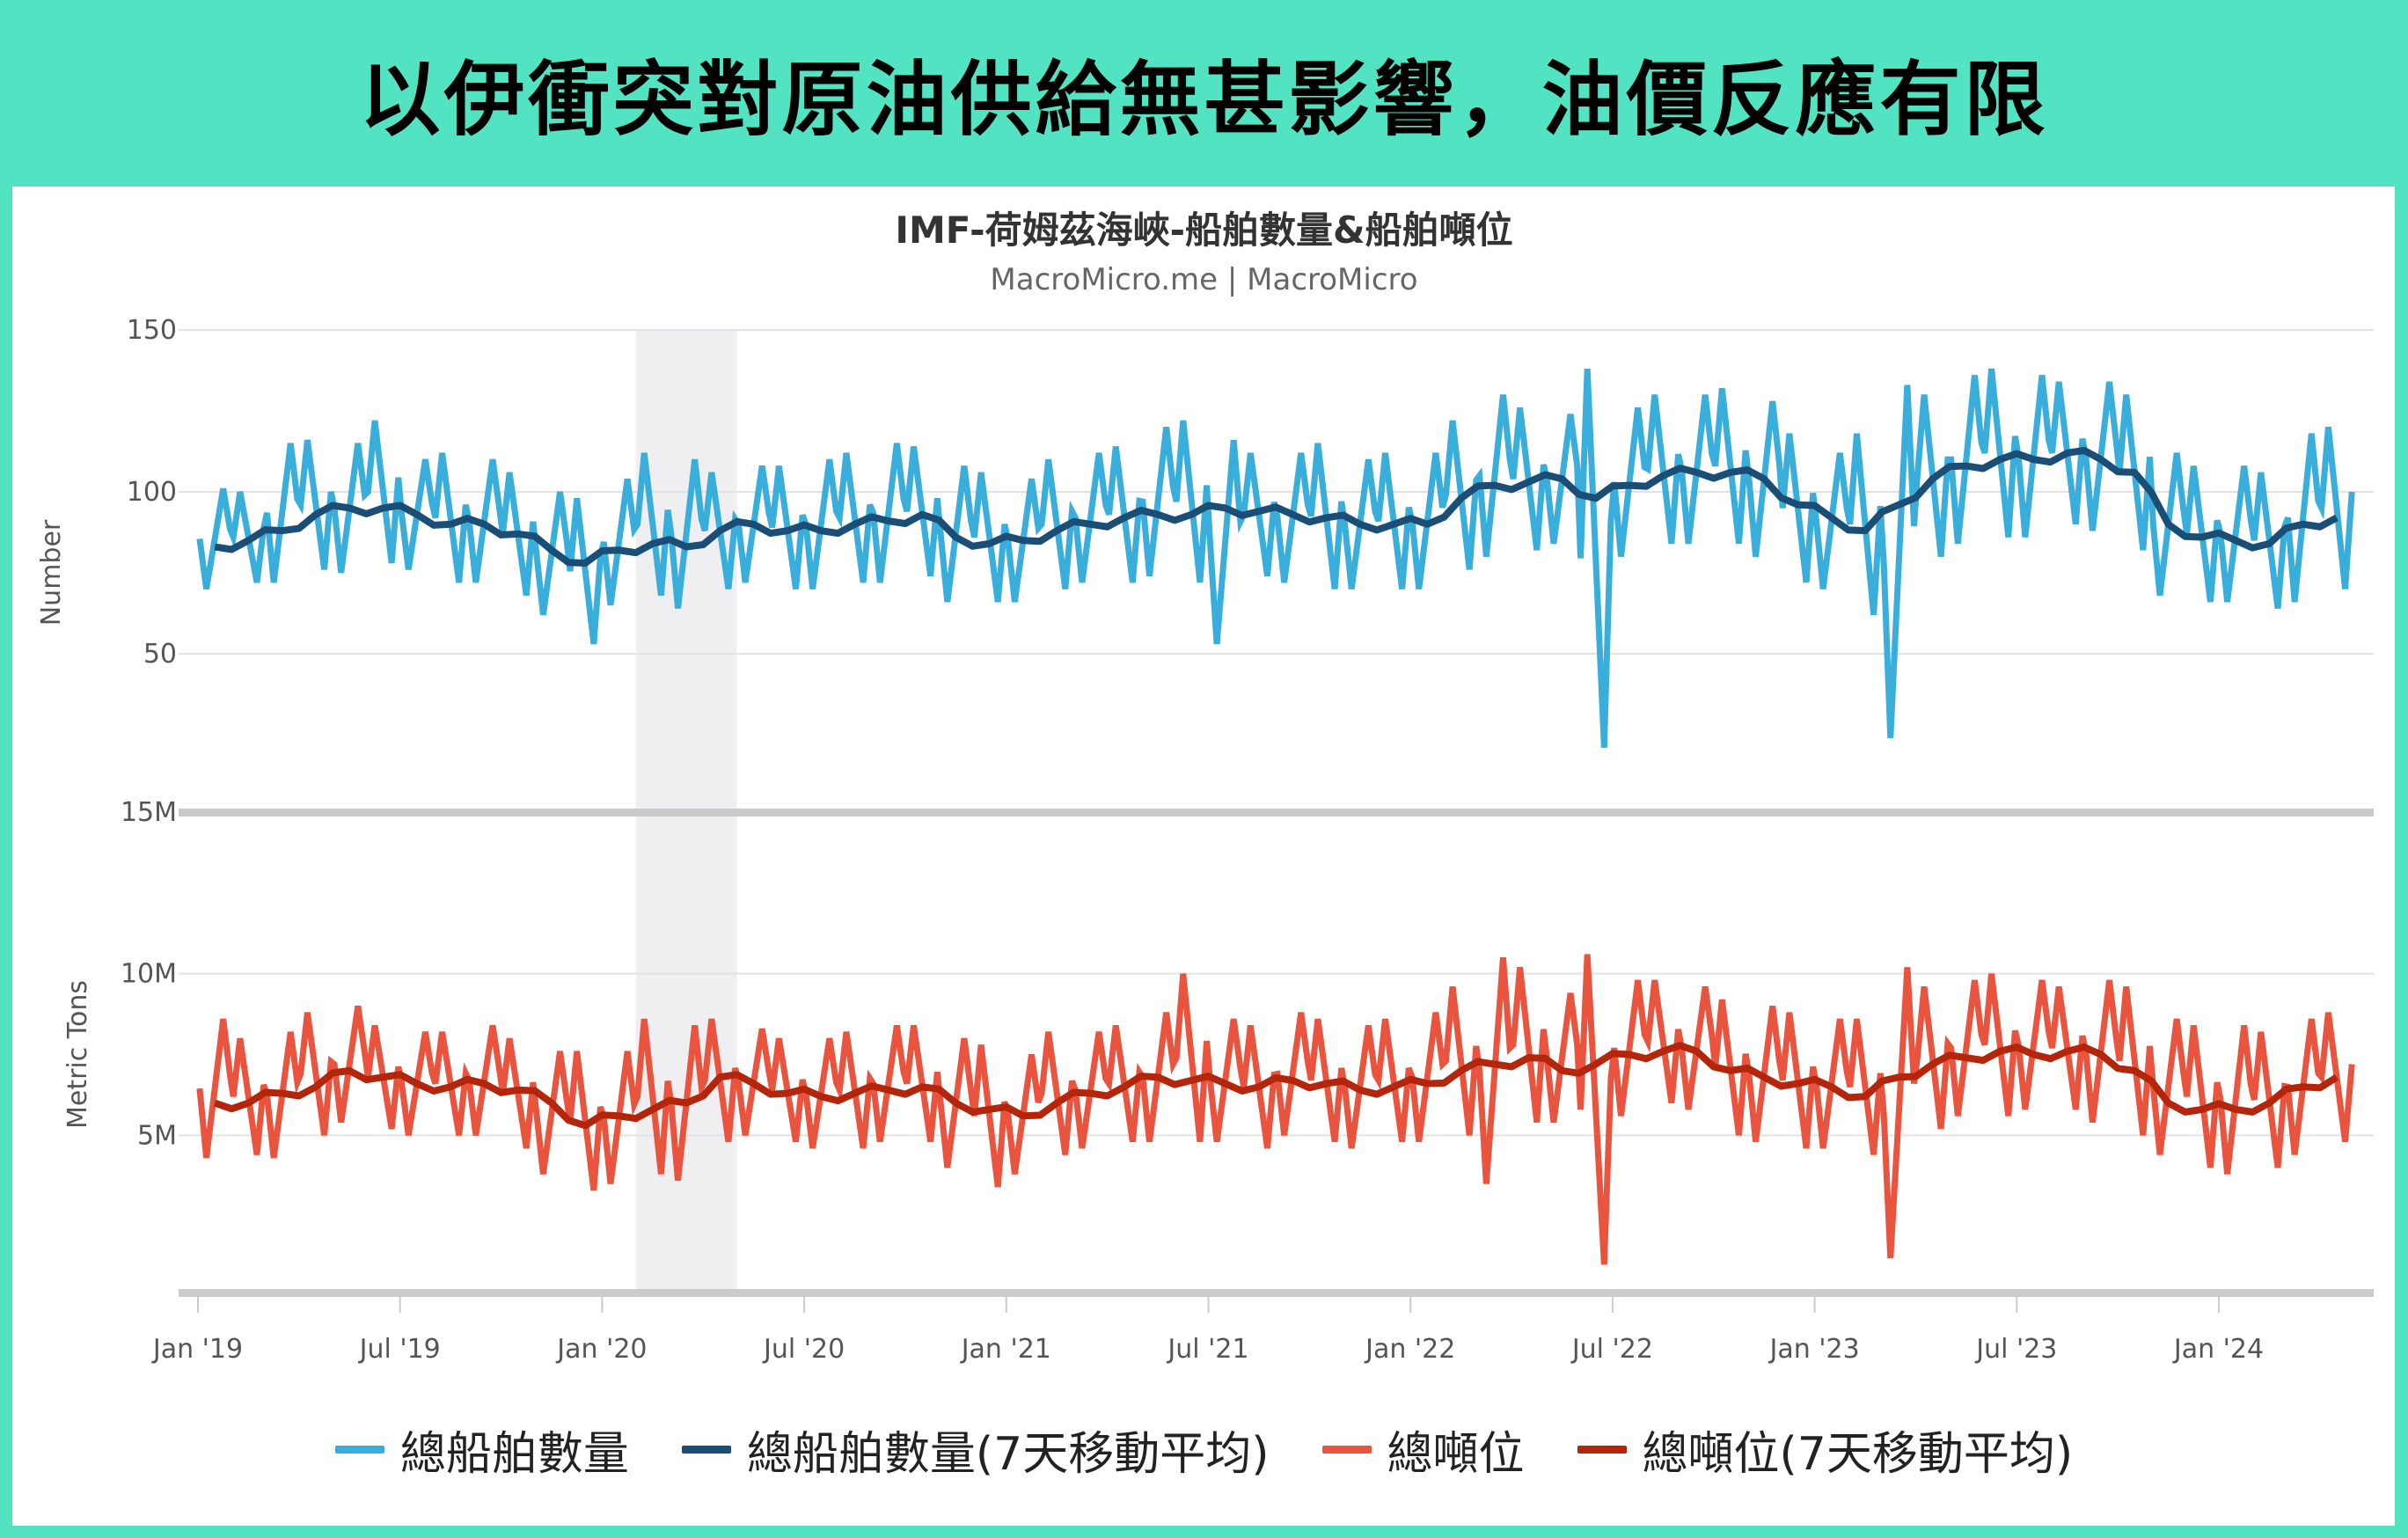 The image size is (2408, 1538). Describe the element at coordinates (152, 492) in the screenshot. I see `y-tick-label: 100` at that location.